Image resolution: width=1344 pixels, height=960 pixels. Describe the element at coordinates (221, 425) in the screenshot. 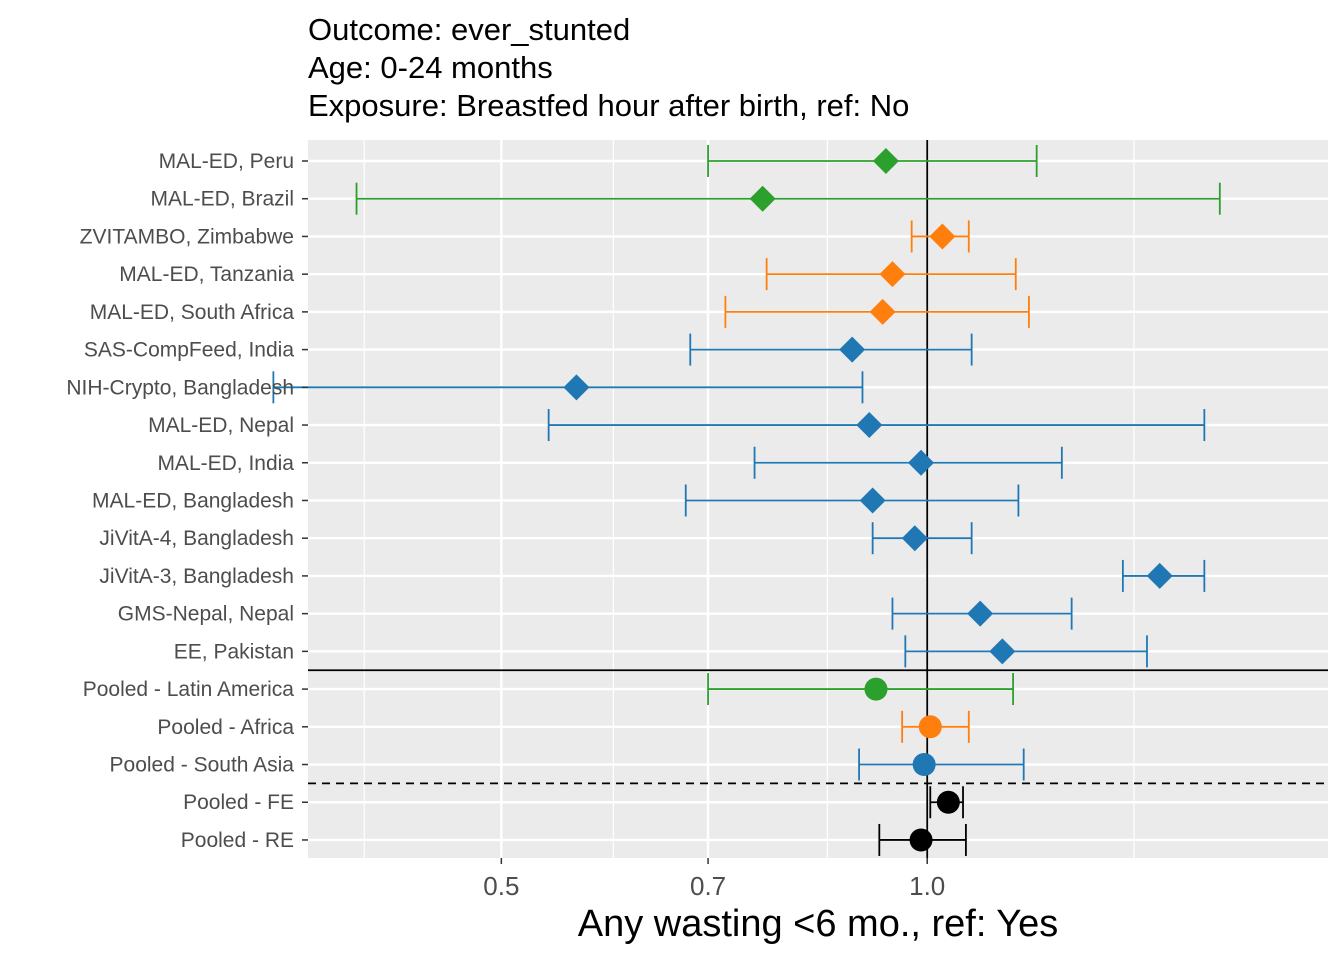

I see `y-tick-label: MAL-ED, Nepal` at that location.